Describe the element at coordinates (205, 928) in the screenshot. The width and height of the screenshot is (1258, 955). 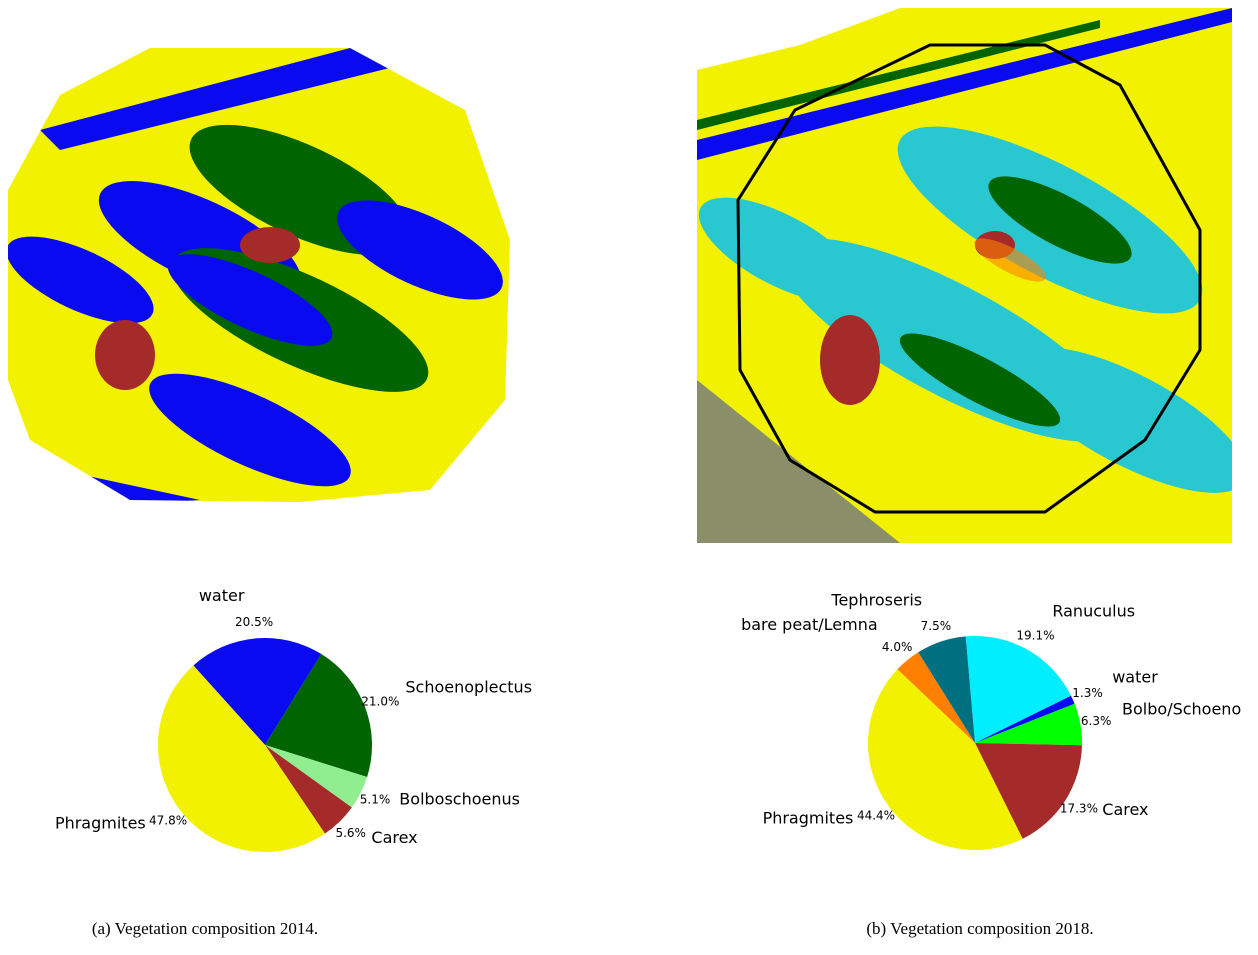
I see `caption: (a) Vegetation composition 2014.` at that location.